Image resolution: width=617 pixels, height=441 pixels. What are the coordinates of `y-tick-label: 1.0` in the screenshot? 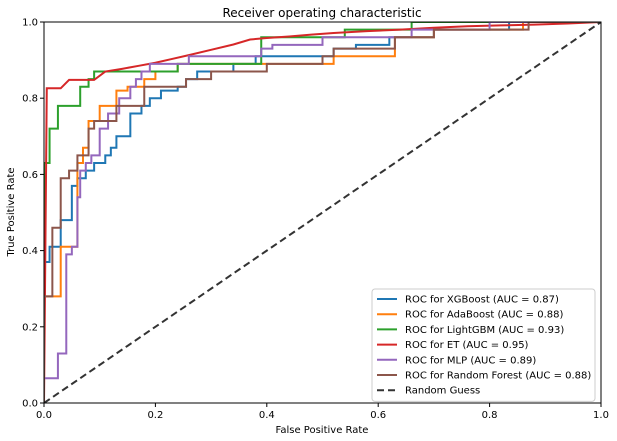 It's located at (30, 23).